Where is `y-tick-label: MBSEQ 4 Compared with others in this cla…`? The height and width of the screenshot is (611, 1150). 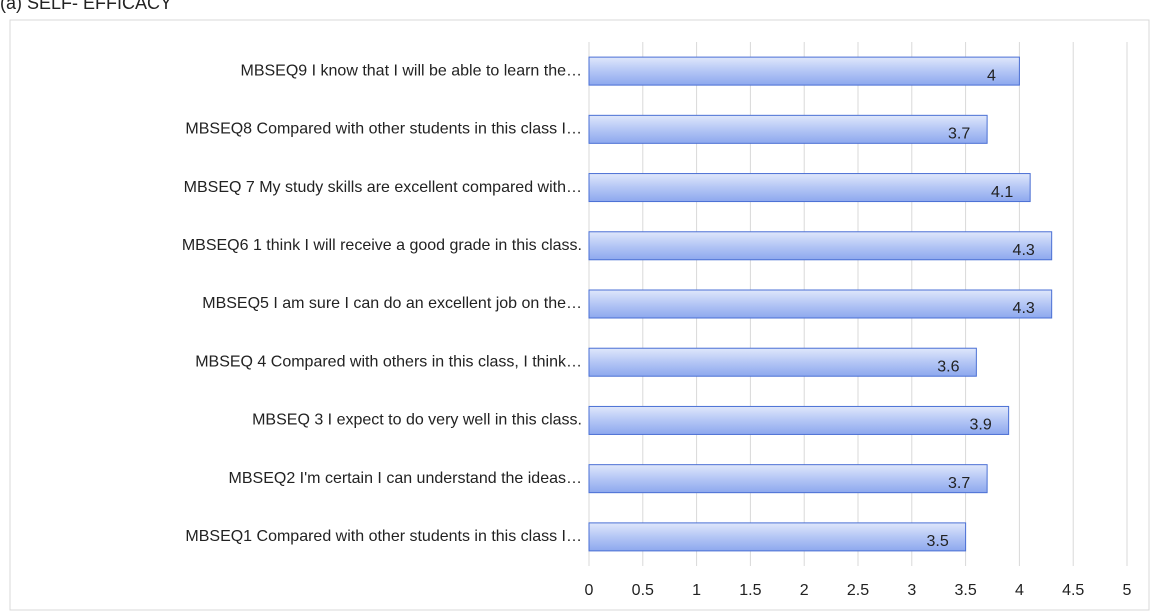 y-tick-label: MBSEQ 4 Compared with others in this cla… is located at coordinates (388, 361).